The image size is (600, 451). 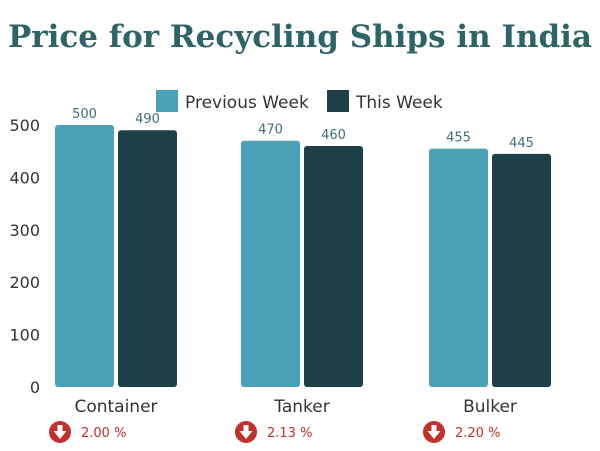 I want to click on change-percent-label: 2.20 %, so click(x=477, y=433).